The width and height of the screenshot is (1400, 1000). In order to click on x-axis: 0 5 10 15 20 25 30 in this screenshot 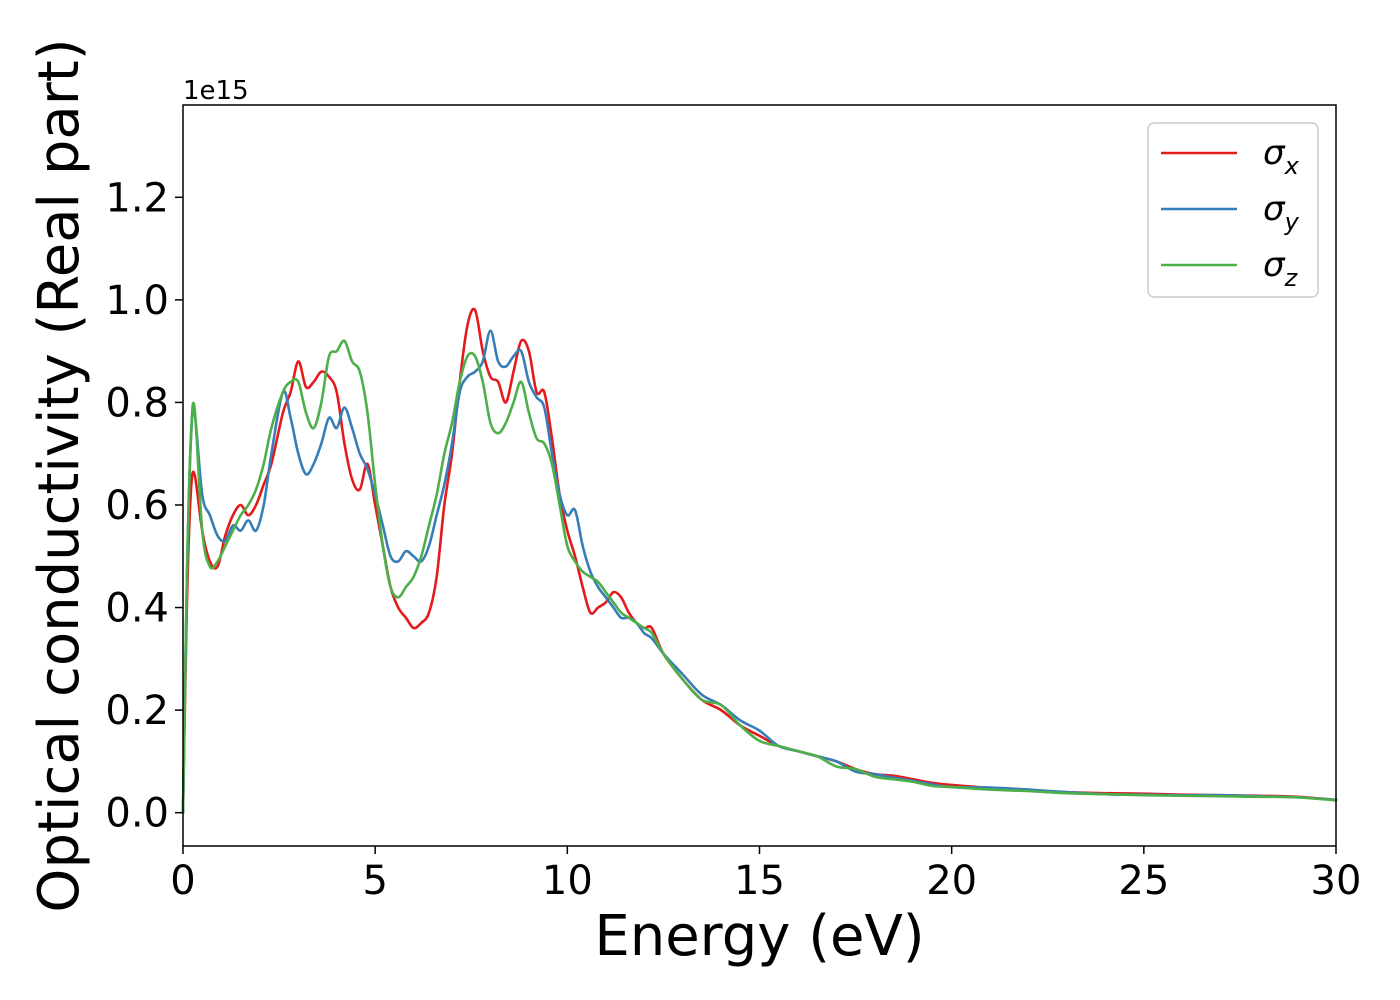, I will do `click(765, 875)`.